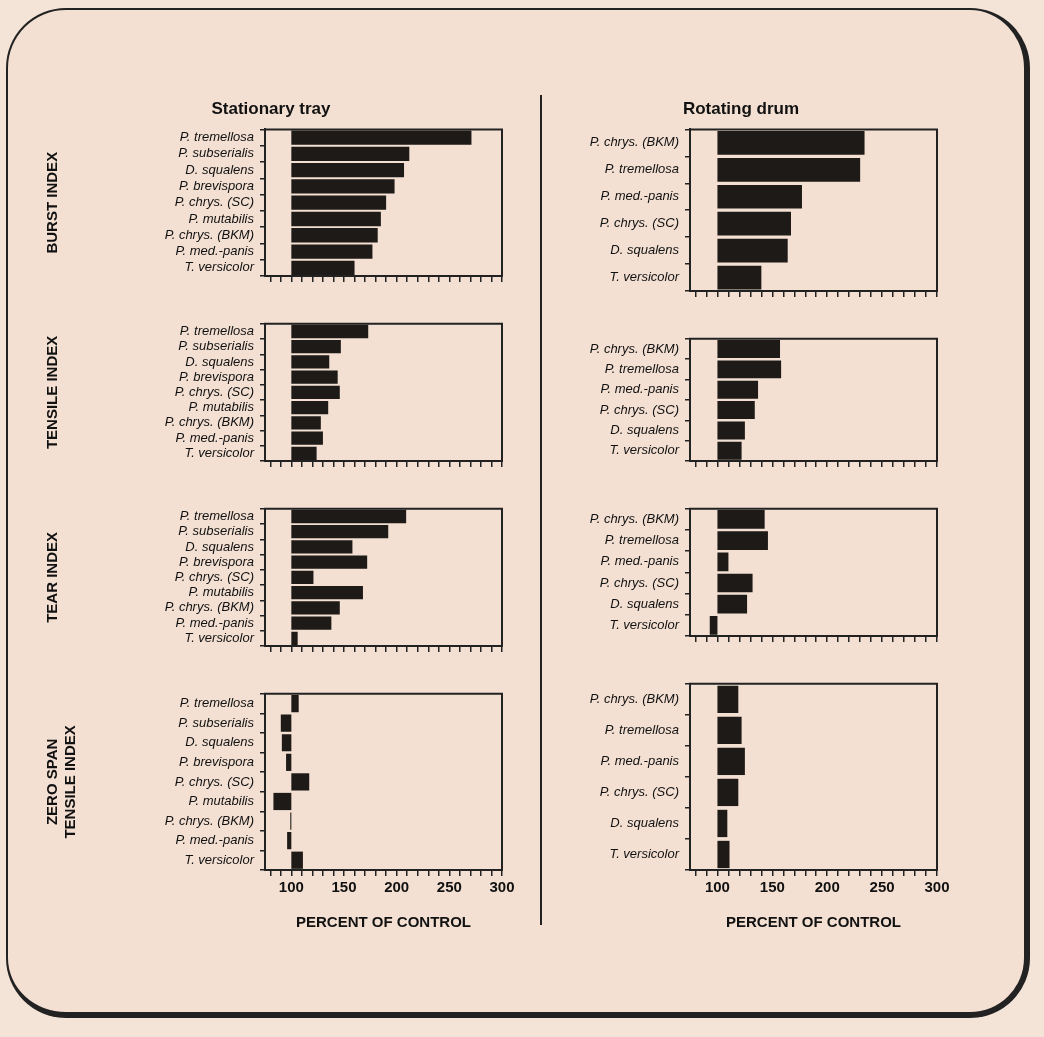 This screenshot has height=1037, width=1044. What do you see at coordinates (52, 392) in the screenshot?
I see `y-axis-title: TENSILE INDEX` at bounding box center [52, 392].